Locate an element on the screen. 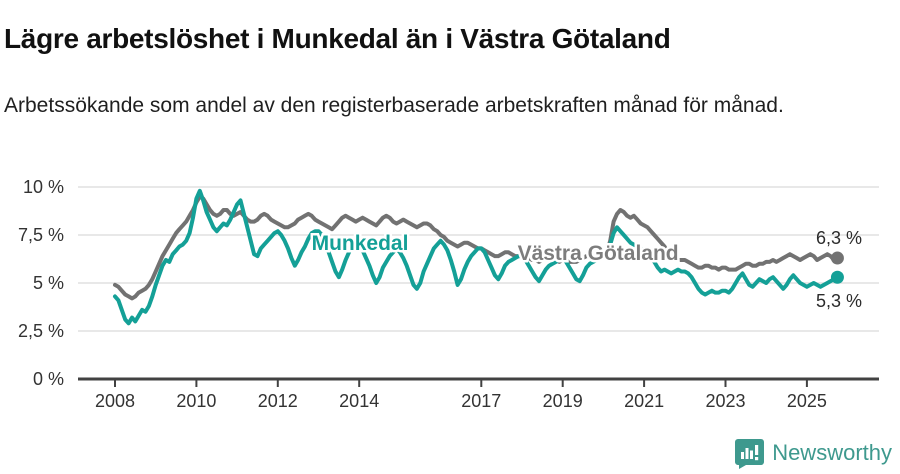 This screenshot has width=900, height=474. x-axis-label-2017: 2017 is located at coordinates (481, 401).